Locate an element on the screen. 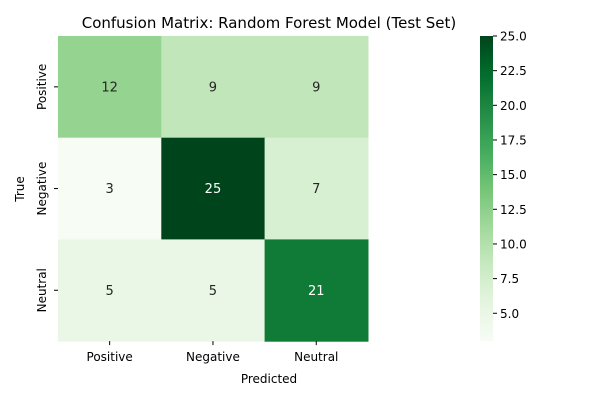  colorbar-tick-label: 20.0 is located at coordinates (513, 106).